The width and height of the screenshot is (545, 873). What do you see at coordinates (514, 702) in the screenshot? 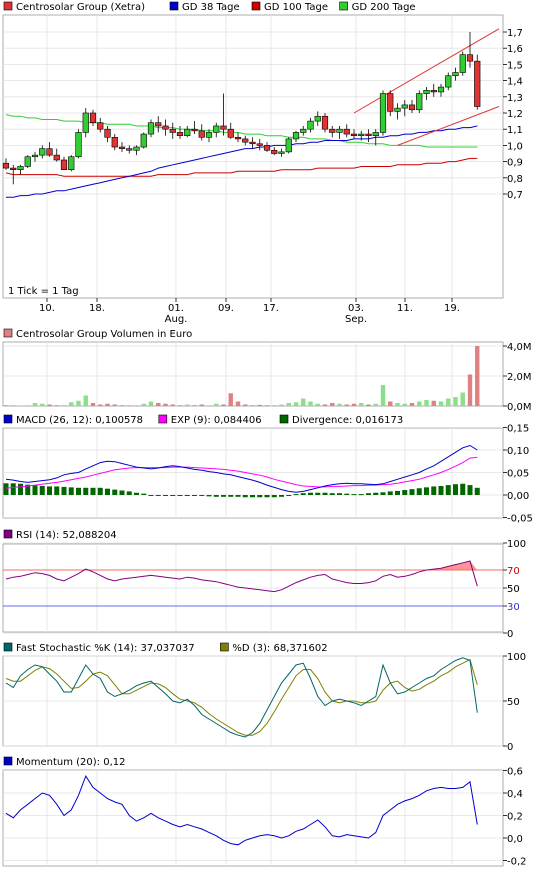
I see `stoch-y-axis: 100 50 0` at bounding box center [514, 702].